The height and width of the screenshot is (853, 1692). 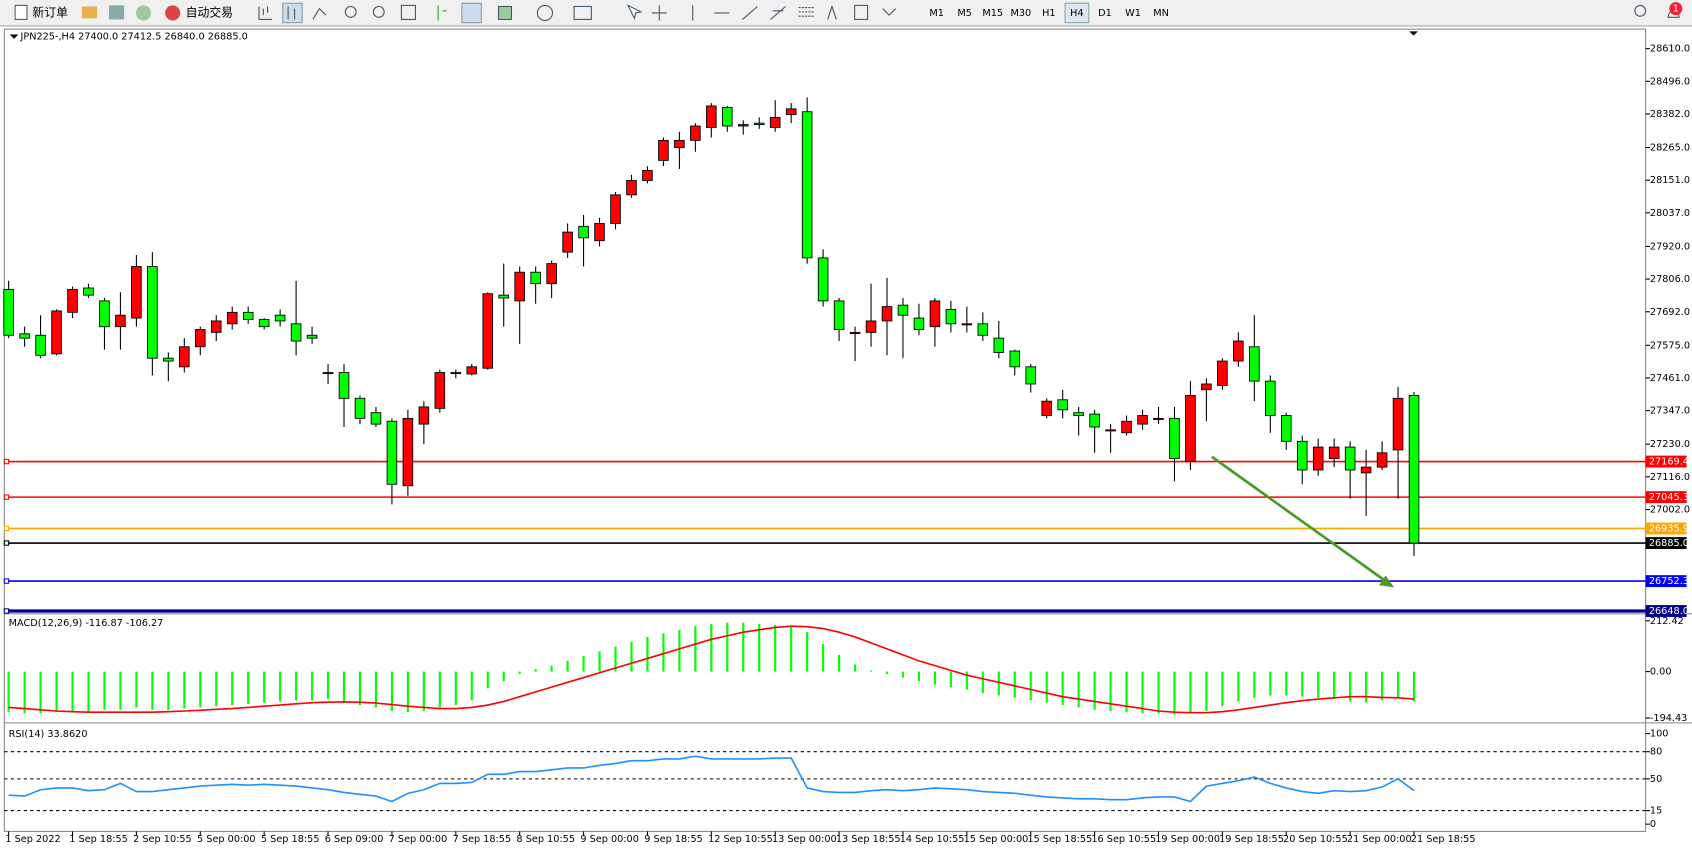 What do you see at coordinates (1670, 81) in the screenshot?
I see `y-tick-label: 28496.0` at bounding box center [1670, 81].